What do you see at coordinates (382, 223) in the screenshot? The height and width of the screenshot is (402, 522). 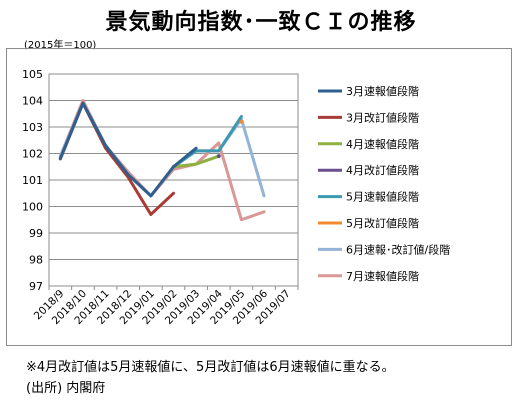 I see `legend-label: 5月改訂値段階` at bounding box center [382, 223].